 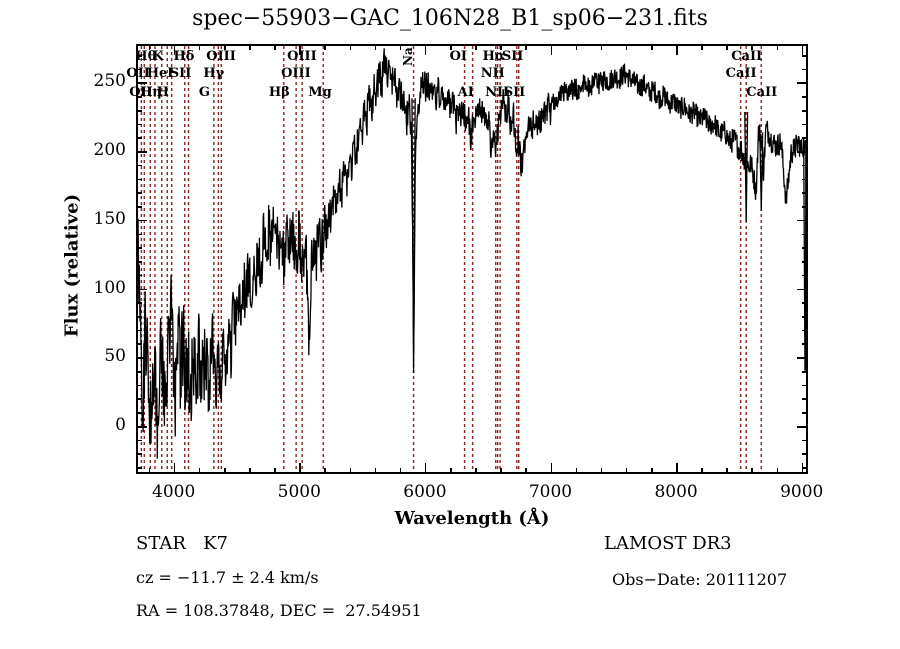 I want to click on observation-date-label: Obs−Date: 20111207, so click(x=700, y=579).